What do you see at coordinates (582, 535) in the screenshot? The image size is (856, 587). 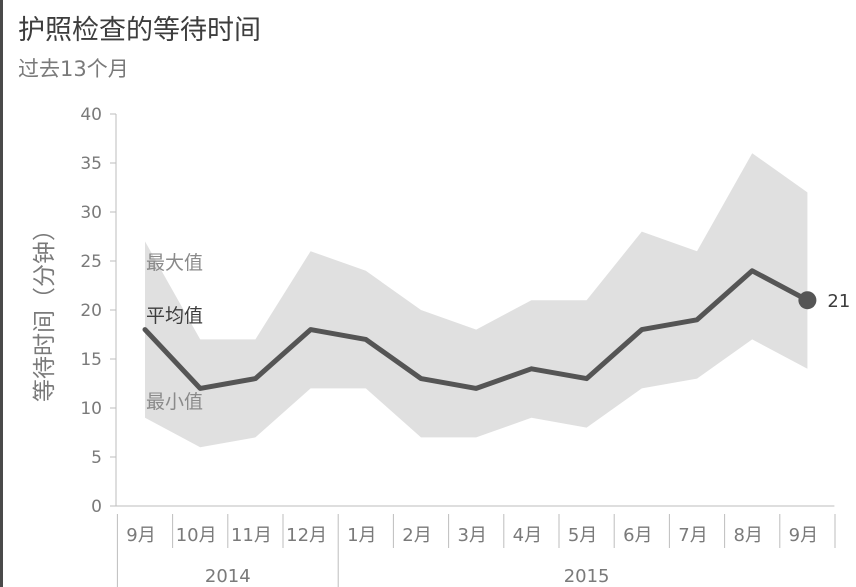 I see `x-tick-label: 5月` at bounding box center [582, 535].